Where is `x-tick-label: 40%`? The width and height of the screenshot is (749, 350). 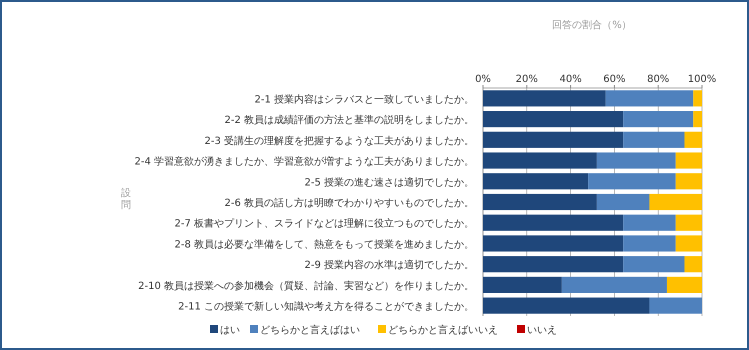
x-tick-label: 40% is located at coordinates (570, 79).